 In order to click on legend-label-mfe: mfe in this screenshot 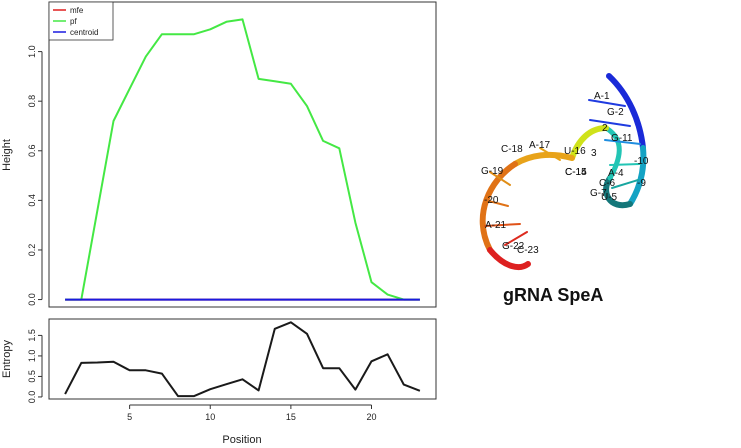, I will do `click(77, 10)`.